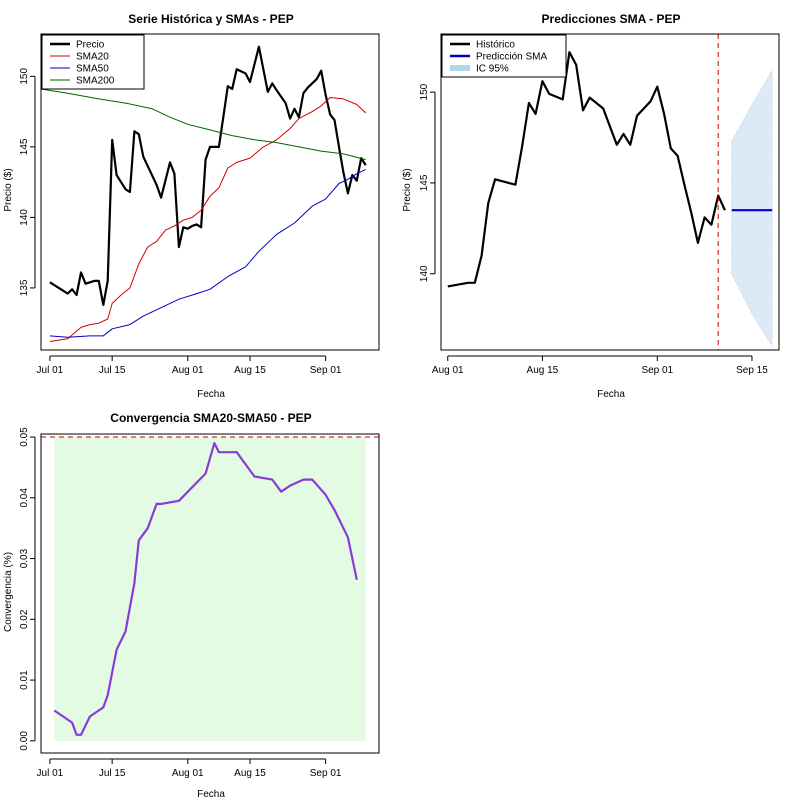 The height and width of the screenshot is (800, 800). What do you see at coordinates (92, 57) in the screenshot?
I see `legend-entry: SMA20` at bounding box center [92, 57].